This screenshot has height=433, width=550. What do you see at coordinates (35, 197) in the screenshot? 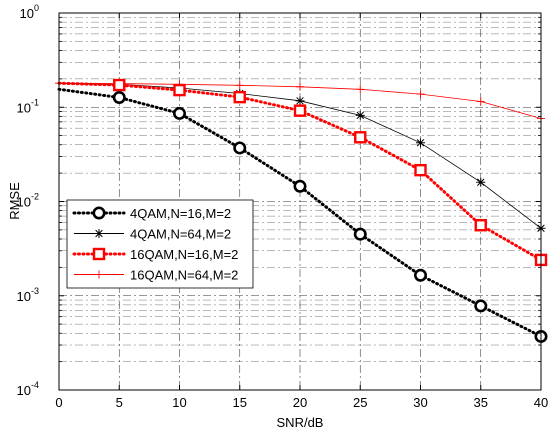
I see `y-tick-exponent: -2` at bounding box center [35, 197].